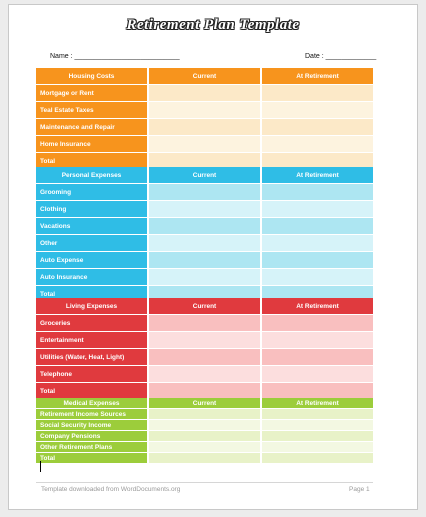 Image resolution: width=426 pixels, height=517 pixels. I want to click on row-label: Utilities (Water, Heat, Light), so click(91, 357).